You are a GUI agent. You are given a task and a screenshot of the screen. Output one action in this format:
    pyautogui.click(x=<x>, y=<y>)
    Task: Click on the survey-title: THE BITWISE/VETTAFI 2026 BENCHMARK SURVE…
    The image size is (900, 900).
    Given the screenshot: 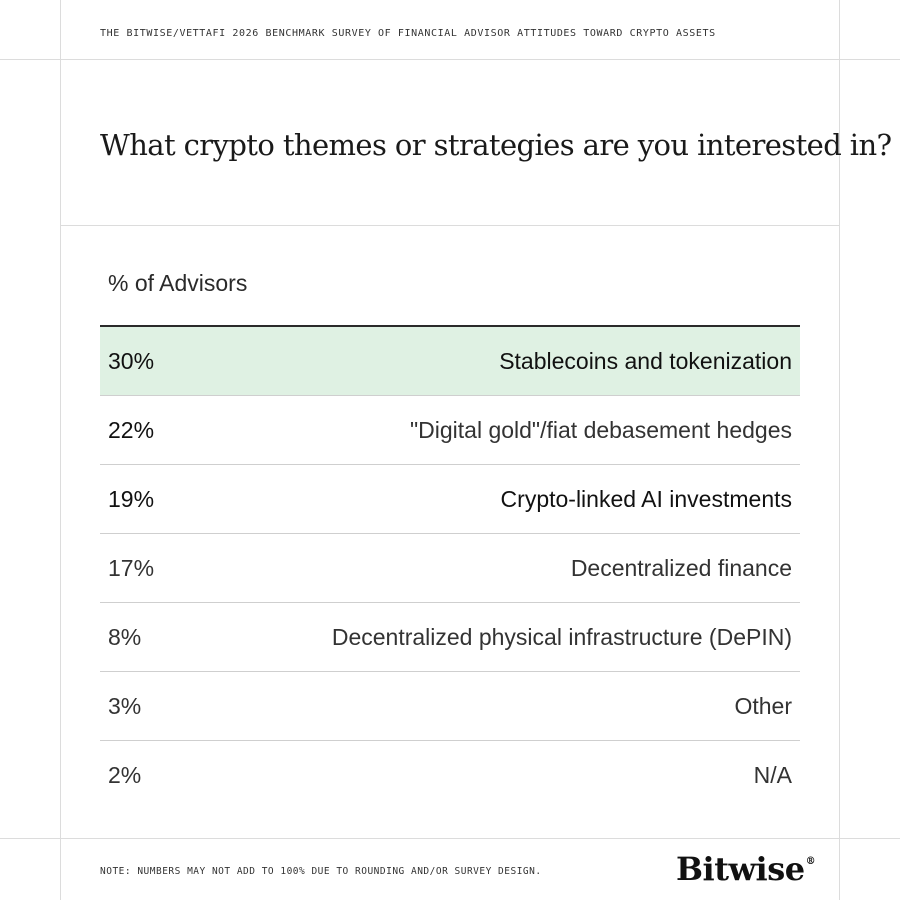 What is the action you would take?
    pyautogui.click(x=408, y=33)
    